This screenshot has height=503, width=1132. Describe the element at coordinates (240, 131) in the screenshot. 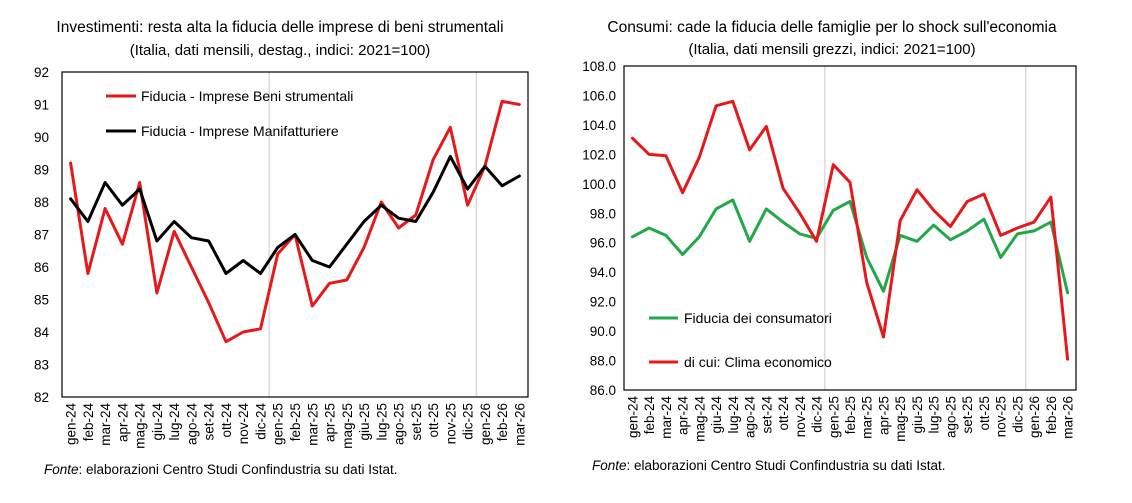

I see `legend-label: Fiducia - Imprese Manifatturiere` at that location.